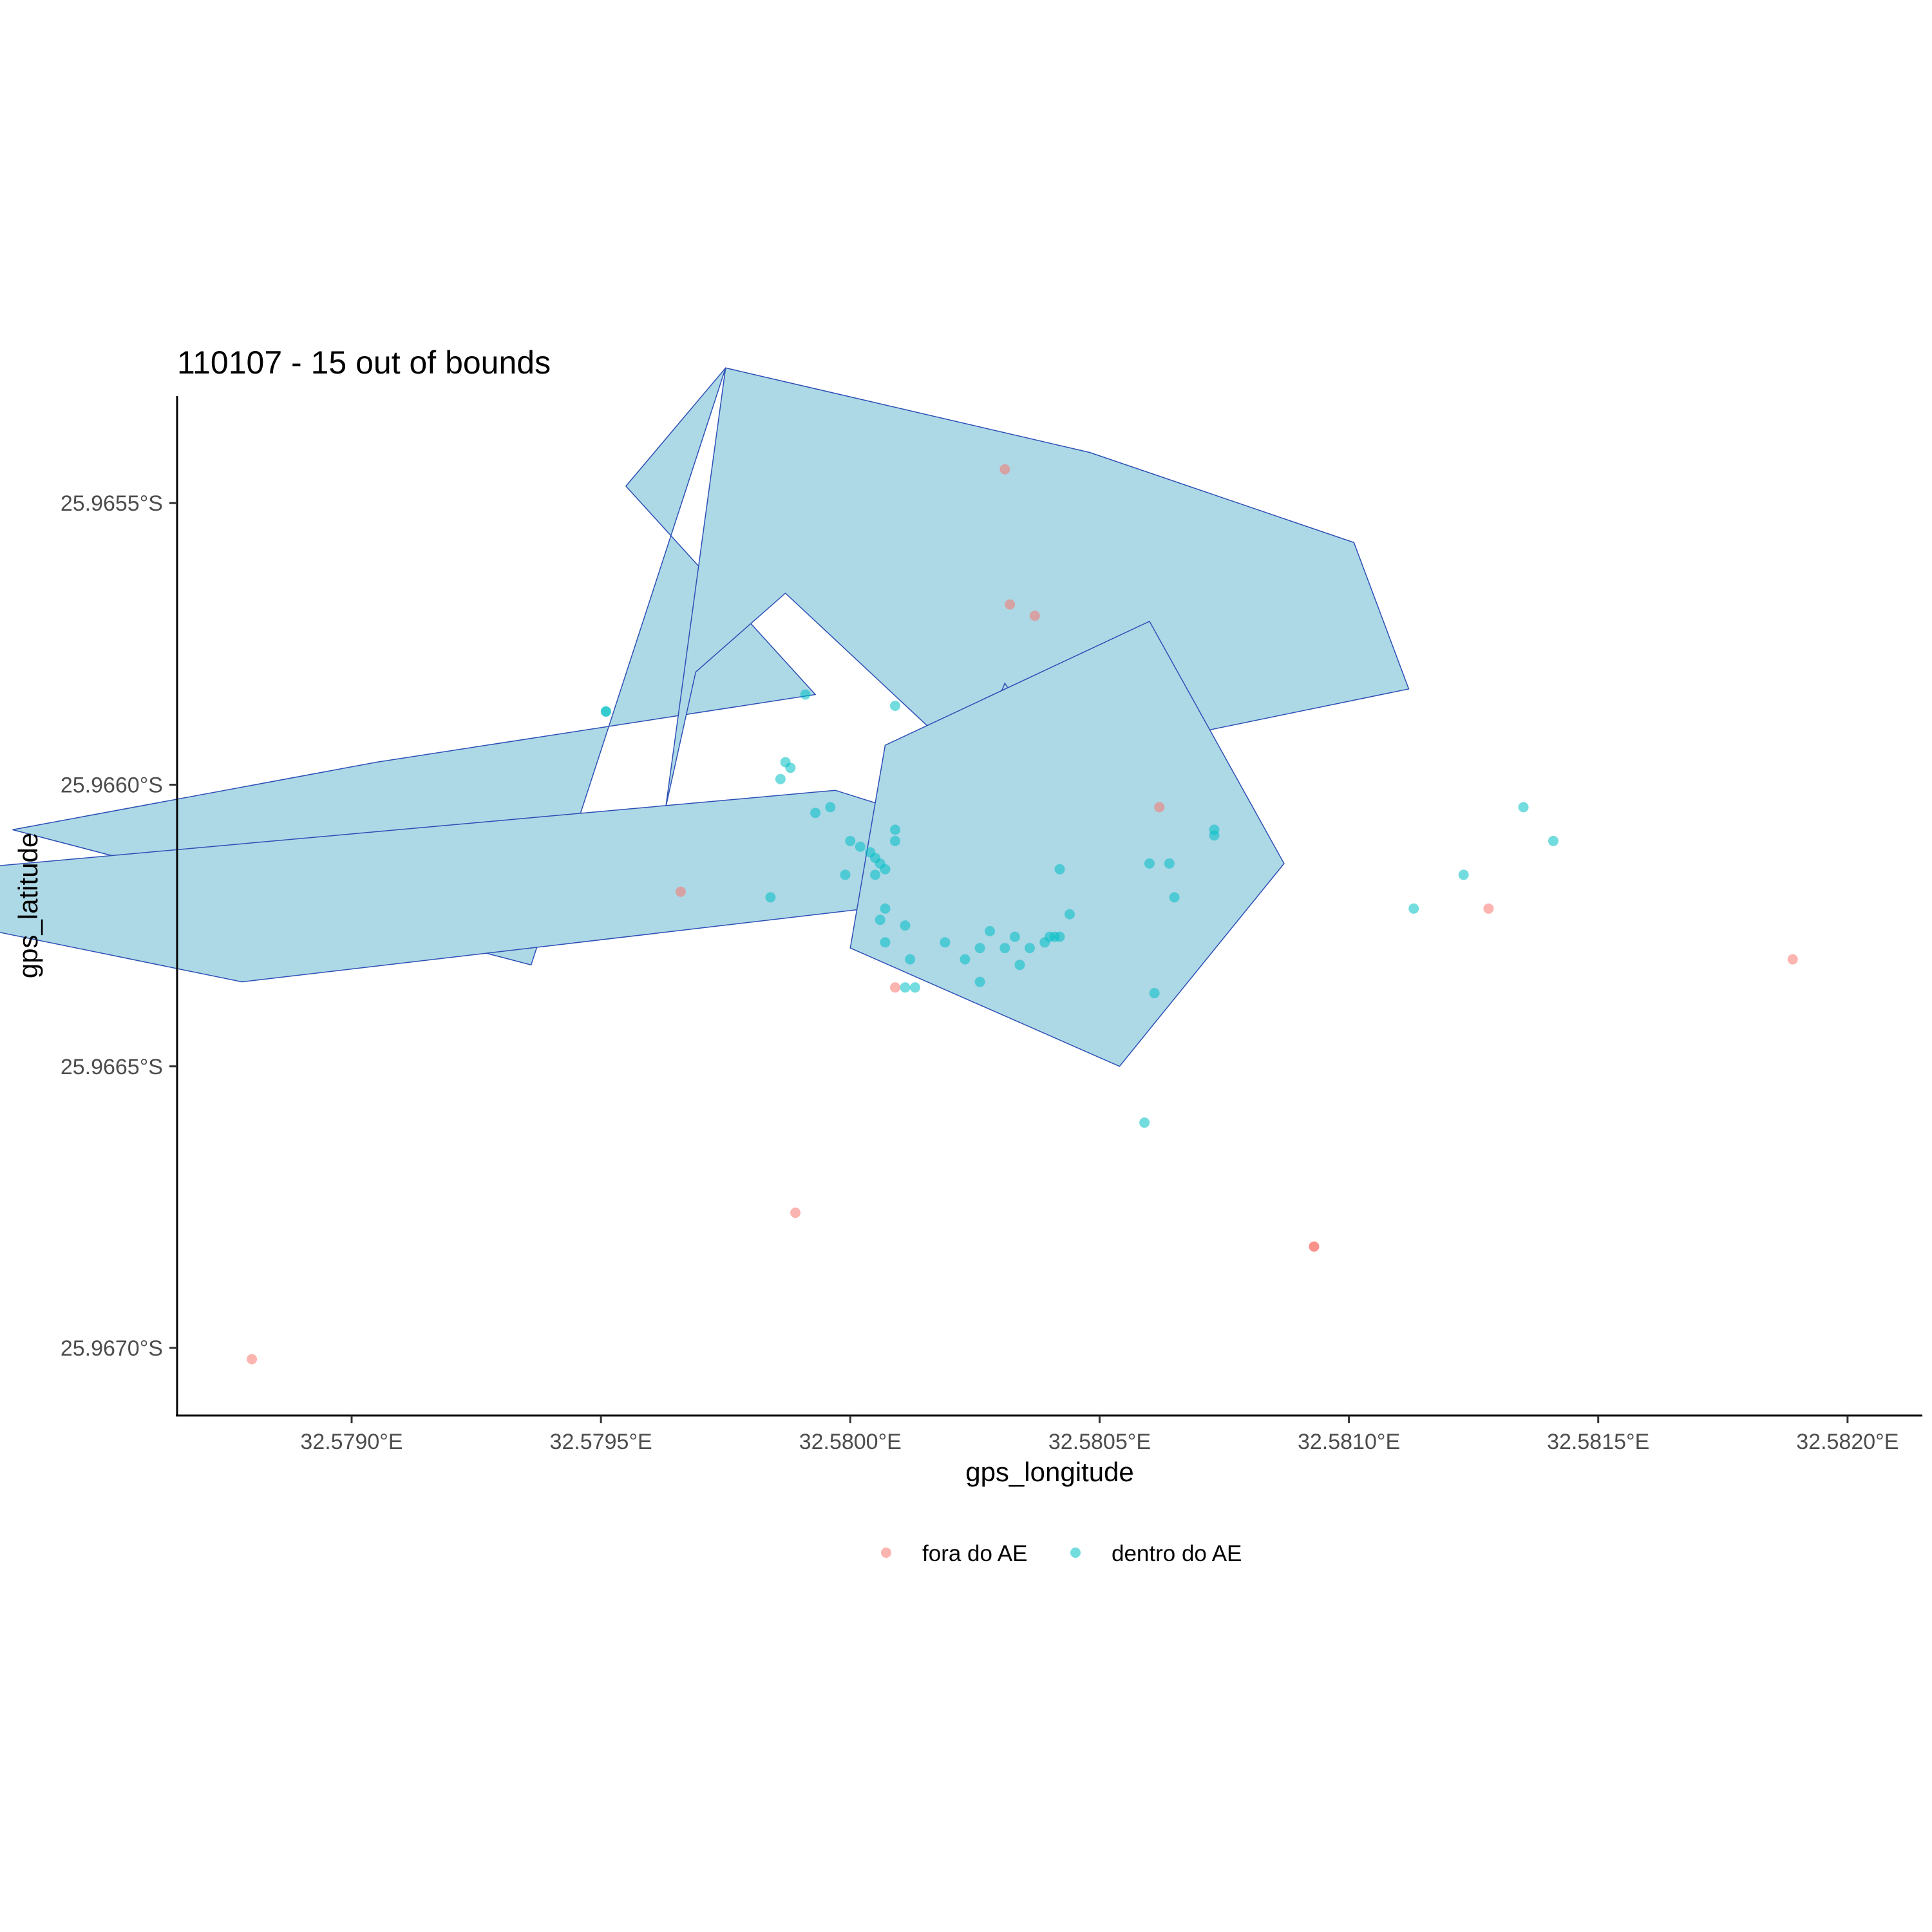 The height and width of the screenshot is (1932, 1932). Describe the element at coordinates (850, 1442) in the screenshot. I see `x-tick-label: 32.5800°E` at that location.